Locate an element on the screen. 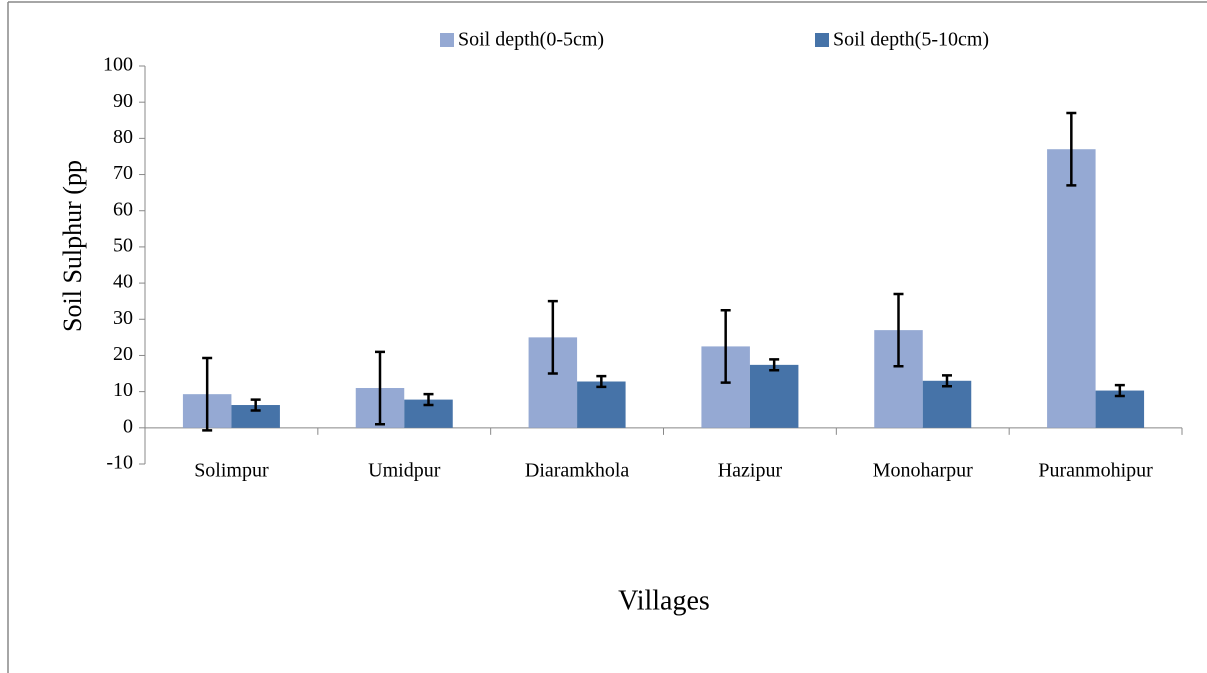 This screenshot has width=1207, height=673. y-tick-label: 90 is located at coordinates (123, 101).